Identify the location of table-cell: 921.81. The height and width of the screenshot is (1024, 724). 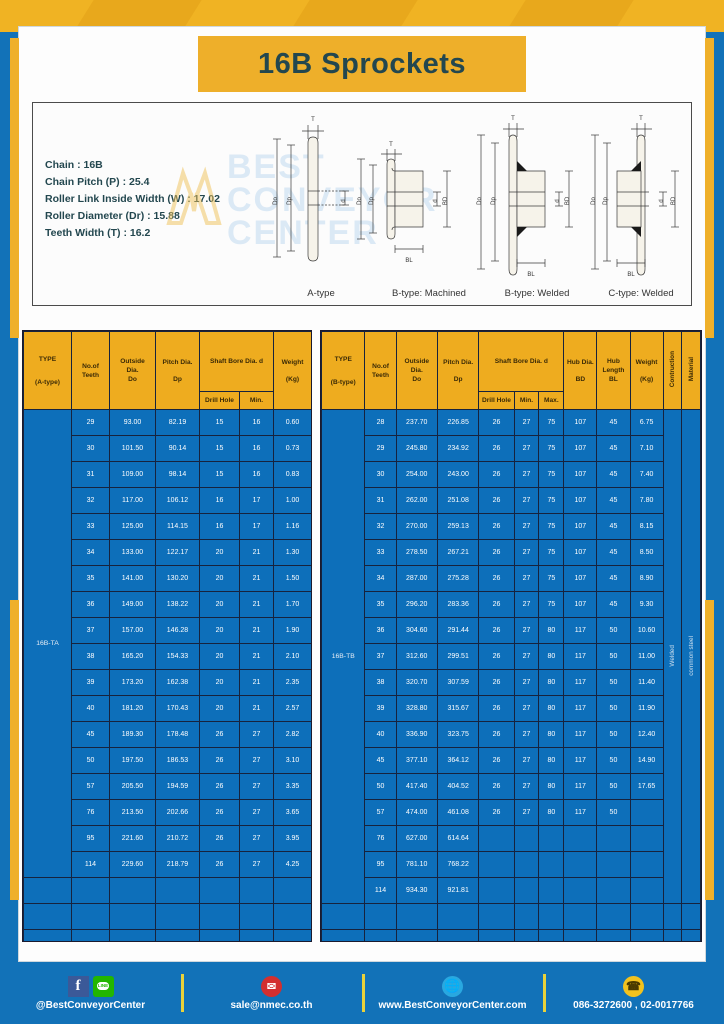
(458, 890).